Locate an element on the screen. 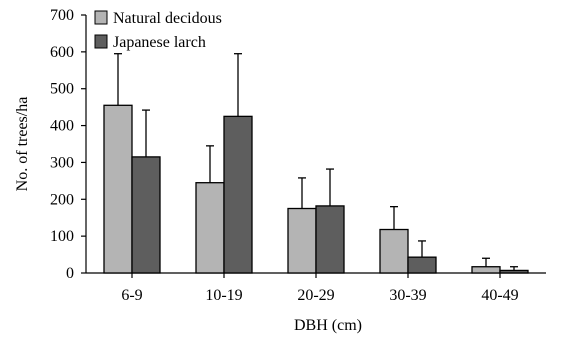 This screenshot has height=338, width=568. y-tick-label: 200 is located at coordinates (62, 199).